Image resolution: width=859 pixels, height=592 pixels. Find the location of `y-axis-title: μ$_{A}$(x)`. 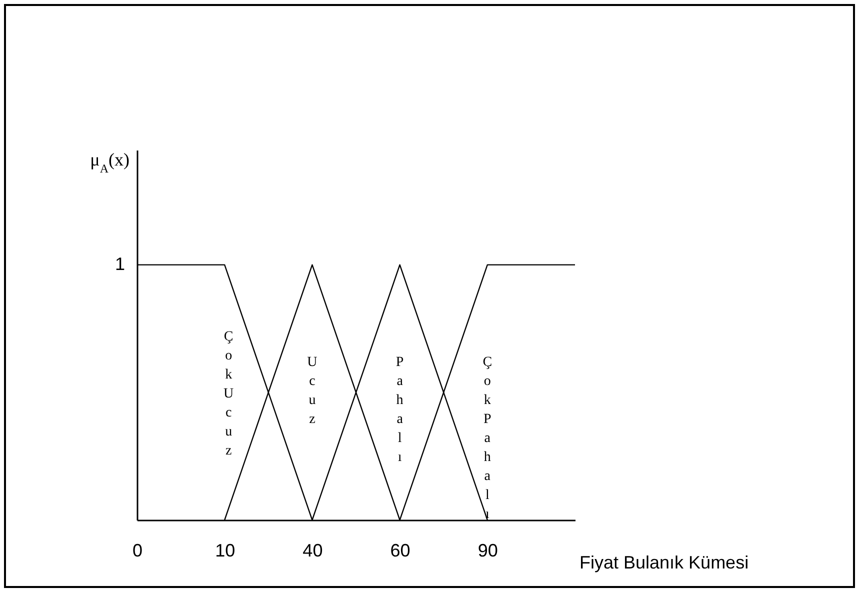

y-axis-title: μ$_{A}$(x) is located at coordinates (110, 163).